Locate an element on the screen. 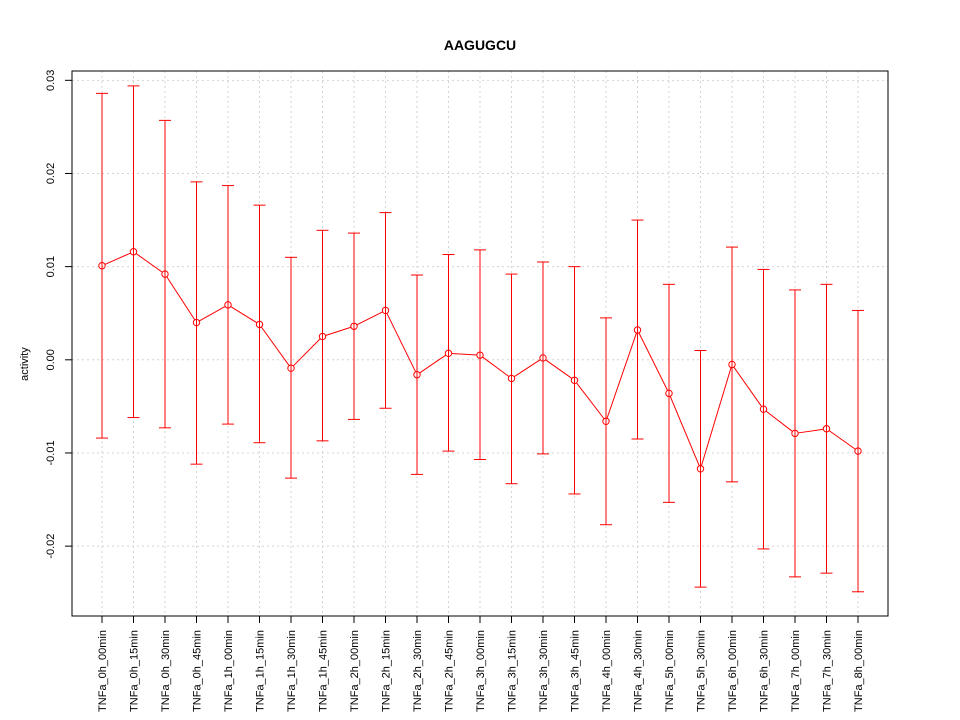 This screenshot has height=720, width=960. x-tick-label: TNFa_2h_30min is located at coordinates (418, 671).